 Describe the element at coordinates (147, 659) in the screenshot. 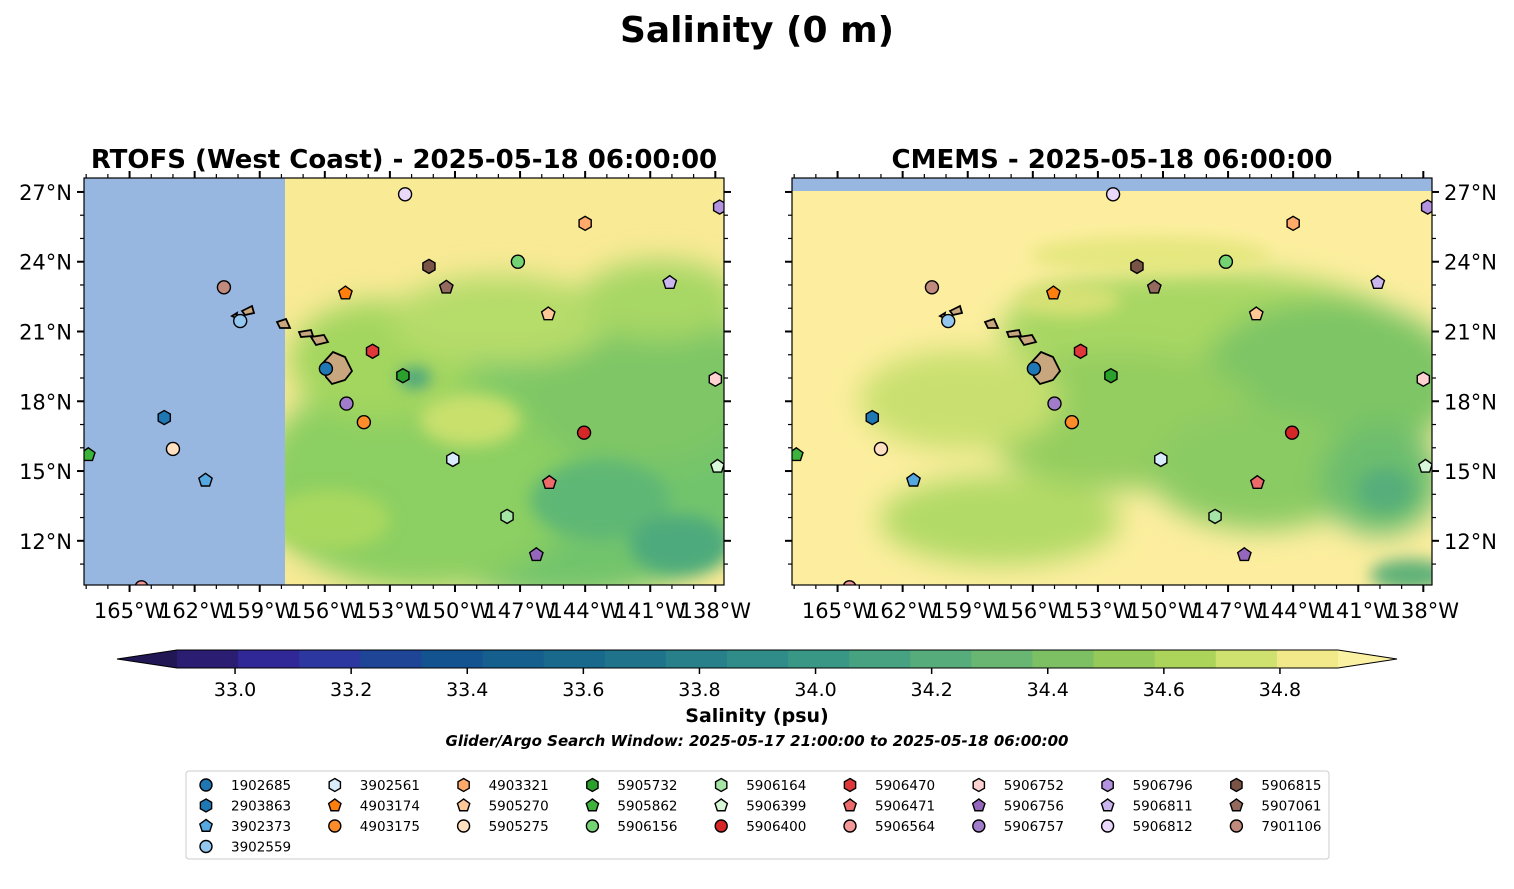

I see `colorbar-extend-low` at that location.